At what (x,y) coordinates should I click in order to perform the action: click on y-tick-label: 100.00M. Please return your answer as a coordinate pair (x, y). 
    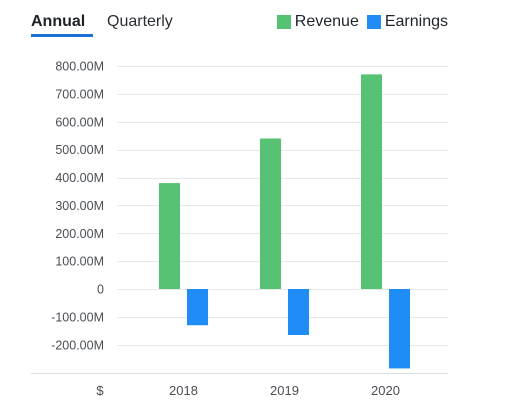
    Looking at the image, I should click on (79, 262).